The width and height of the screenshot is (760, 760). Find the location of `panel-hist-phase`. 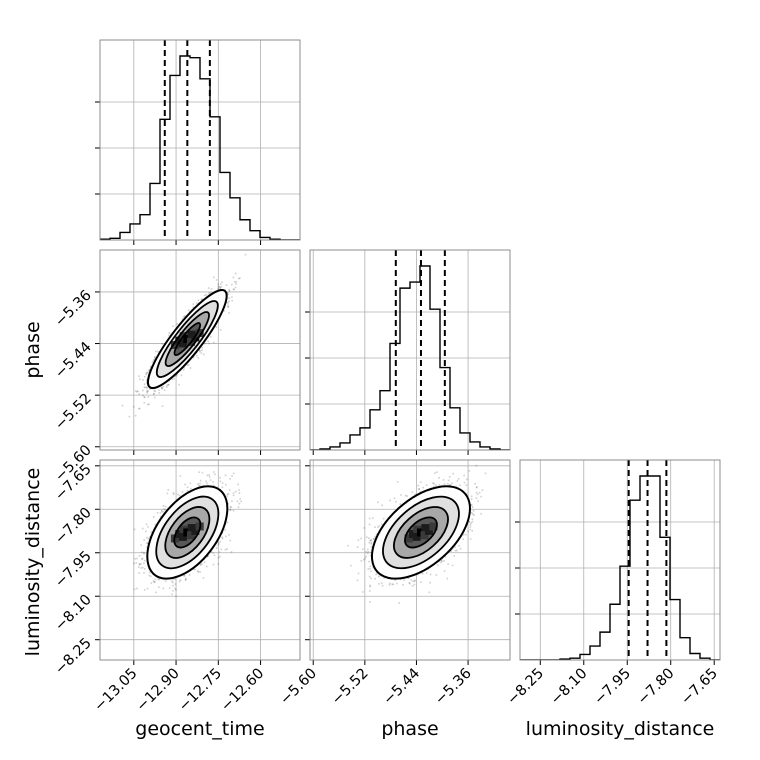

panel-hist-phase is located at coordinates (410, 350).